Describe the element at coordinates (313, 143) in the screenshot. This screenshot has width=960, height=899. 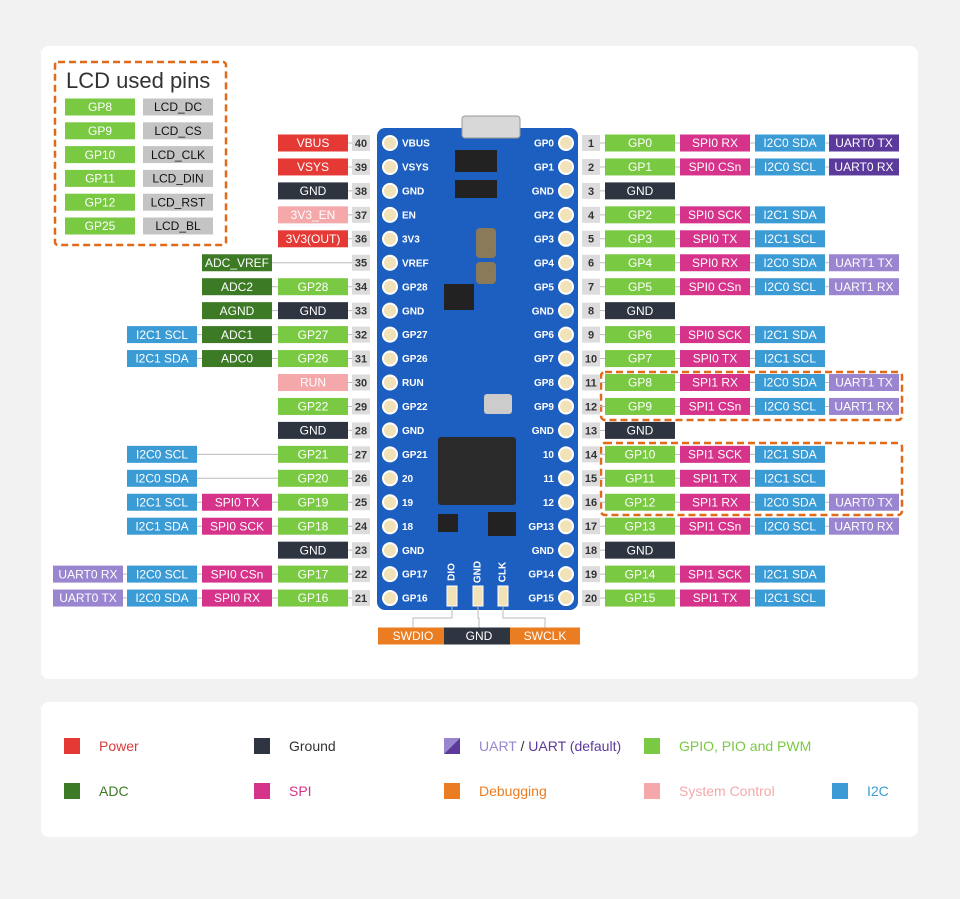
I see `pin-label: VBUS` at that location.